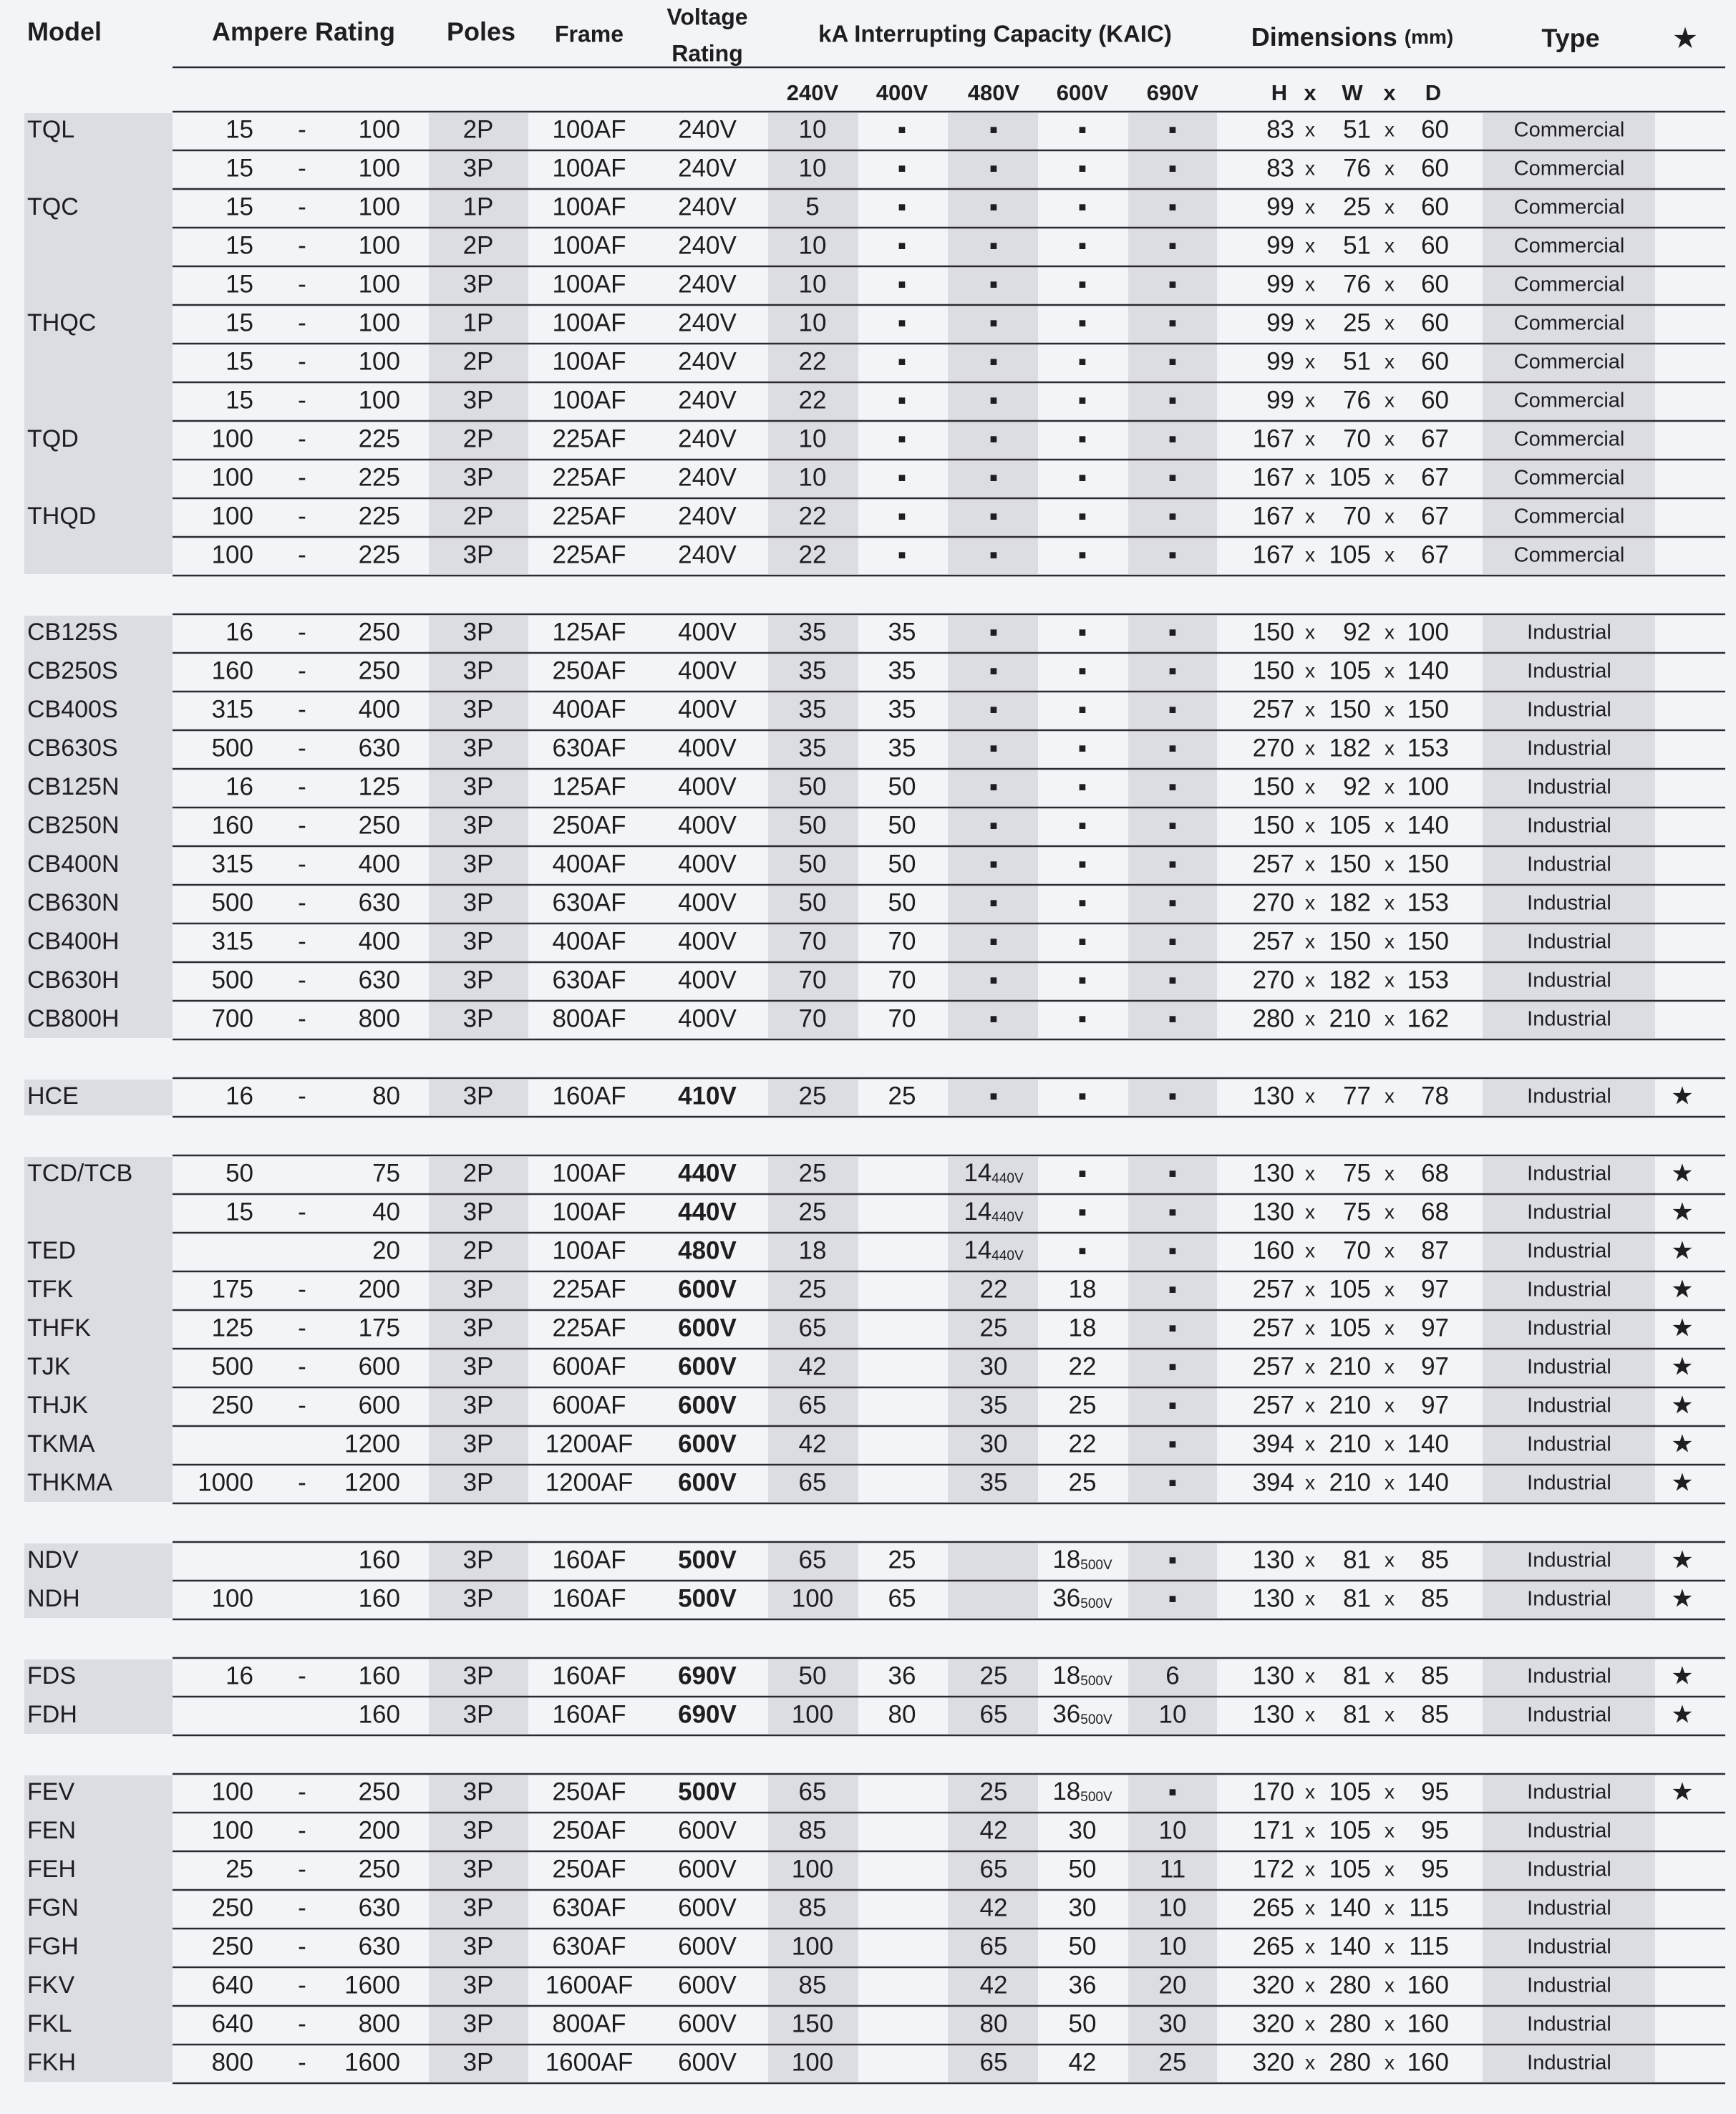 Image resolution: width=1736 pixels, height=2114 pixels. What do you see at coordinates (379, 477) in the screenshot?
I see `amp-to: 225` at bounding box center [379, 477].